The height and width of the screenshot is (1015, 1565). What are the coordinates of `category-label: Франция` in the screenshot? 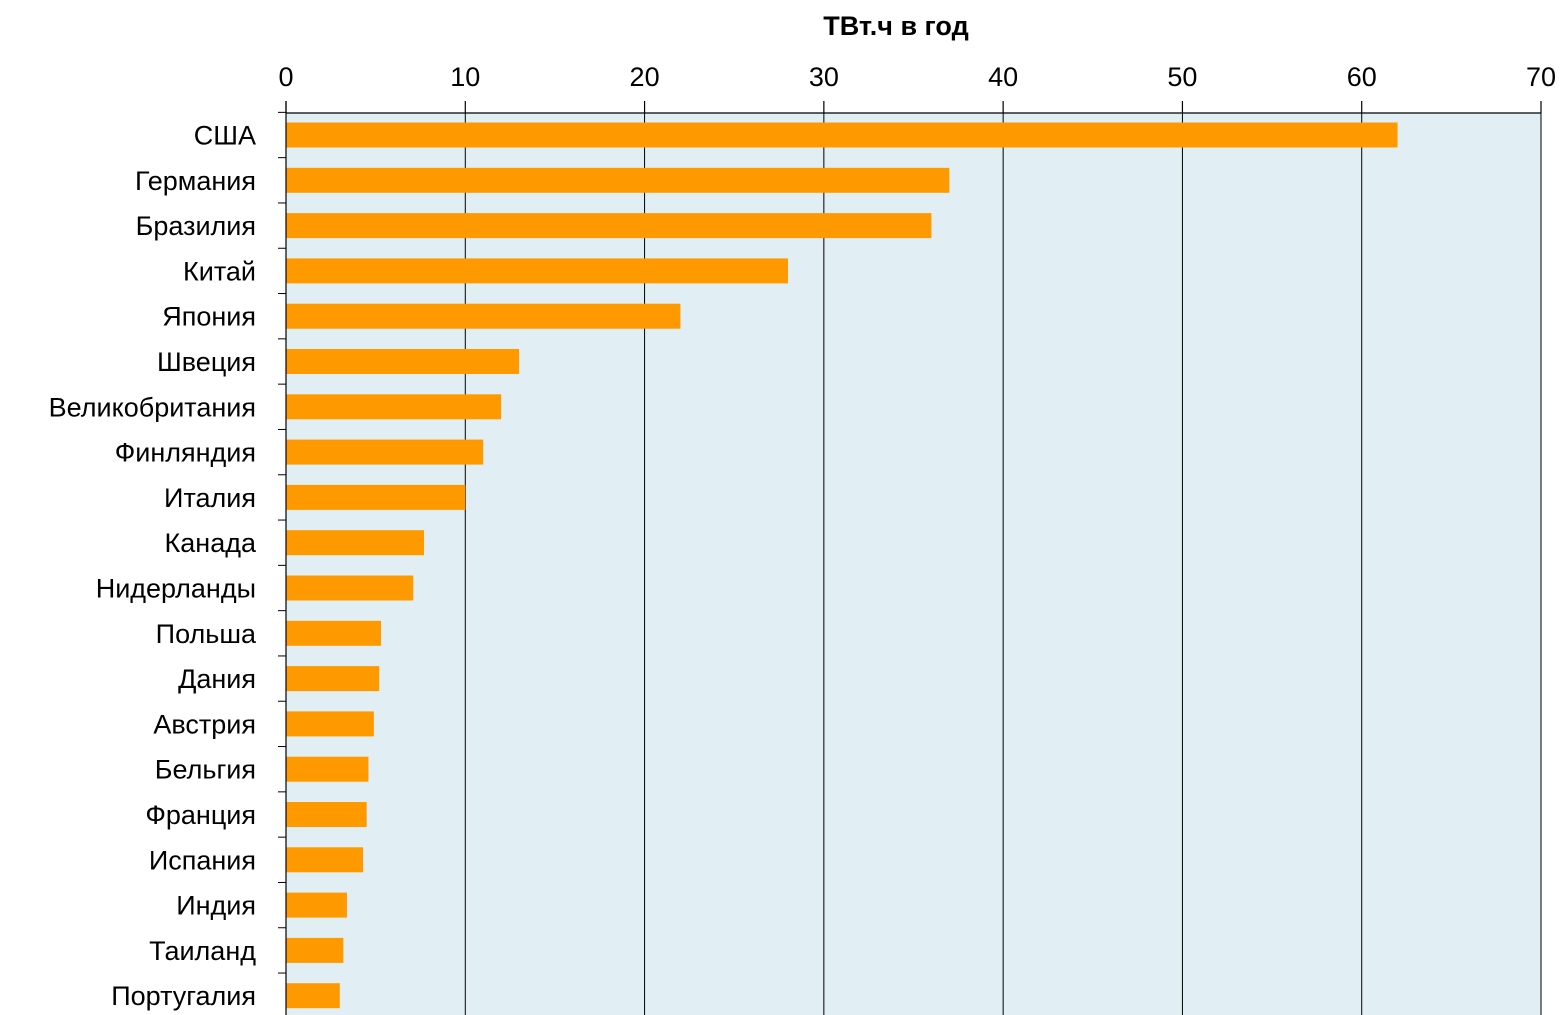 It's located at (200, 815).